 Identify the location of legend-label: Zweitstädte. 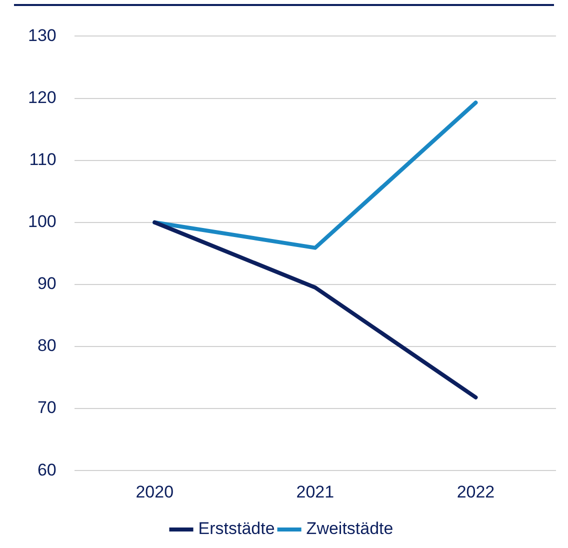
(350, 528).